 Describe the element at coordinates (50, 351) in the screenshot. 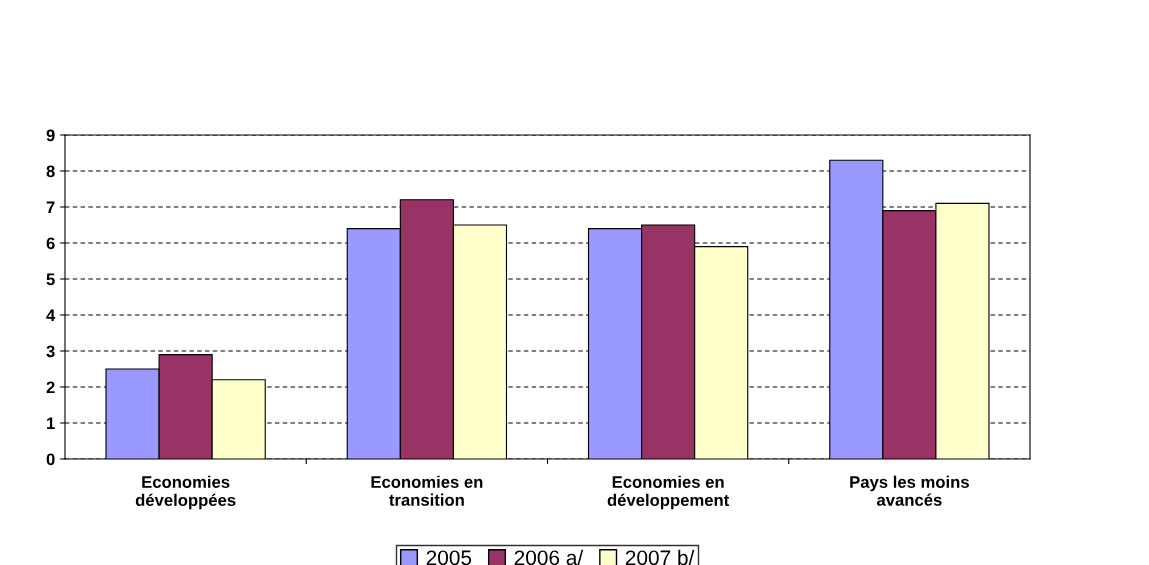

I see `y-tick-label: 3` at that location.